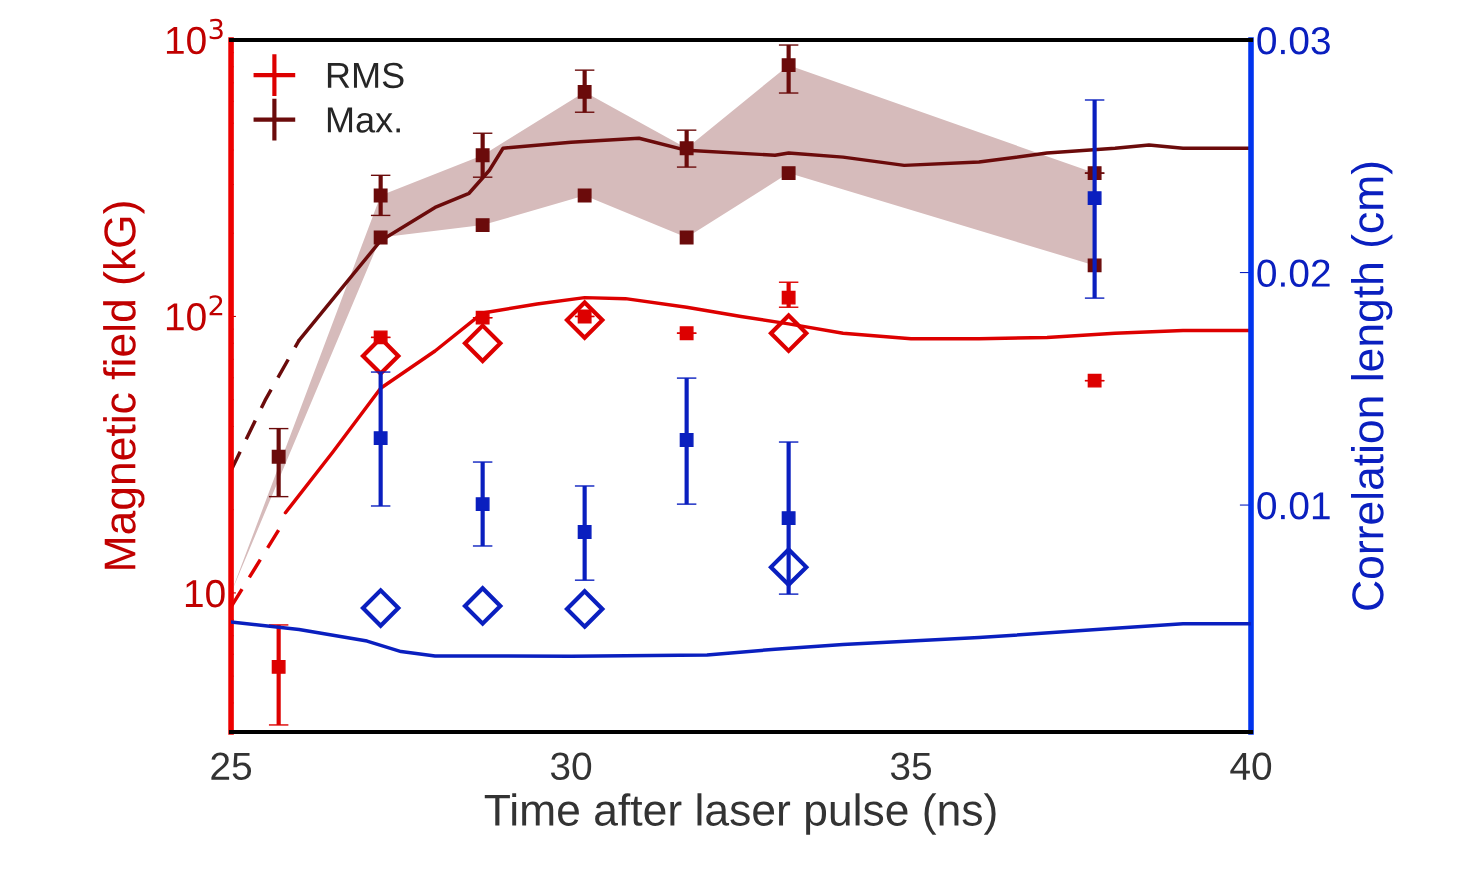  Describe the element at coordinates (231, 766) in the screenshot. I see `x-tick-label: 25` at that location.